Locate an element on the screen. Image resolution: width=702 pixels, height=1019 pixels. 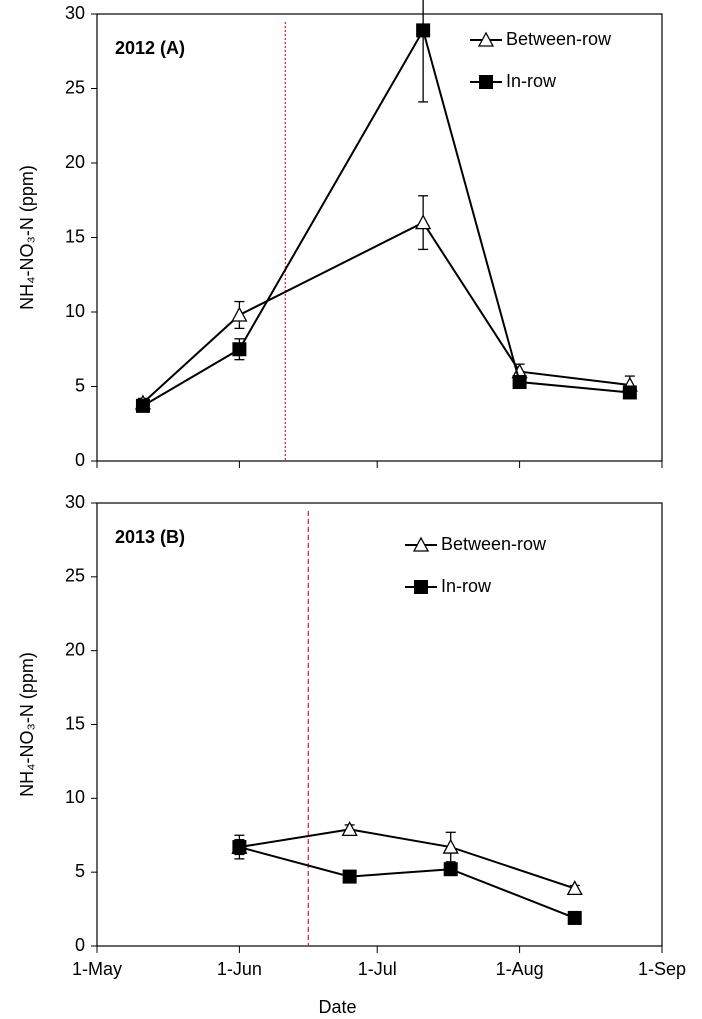
x-tick-label: 1-Jun is located at coordinates (239, 969).